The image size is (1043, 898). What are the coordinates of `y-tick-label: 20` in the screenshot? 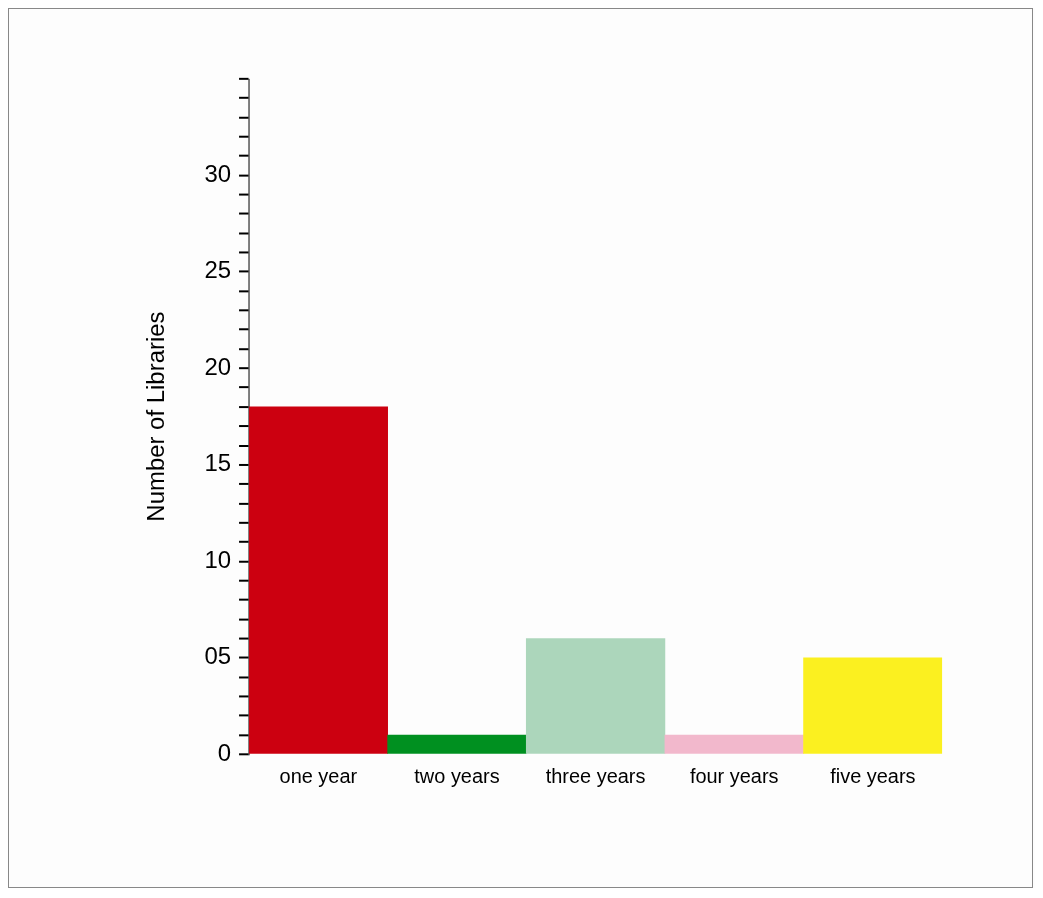 It's located at (218, 366).